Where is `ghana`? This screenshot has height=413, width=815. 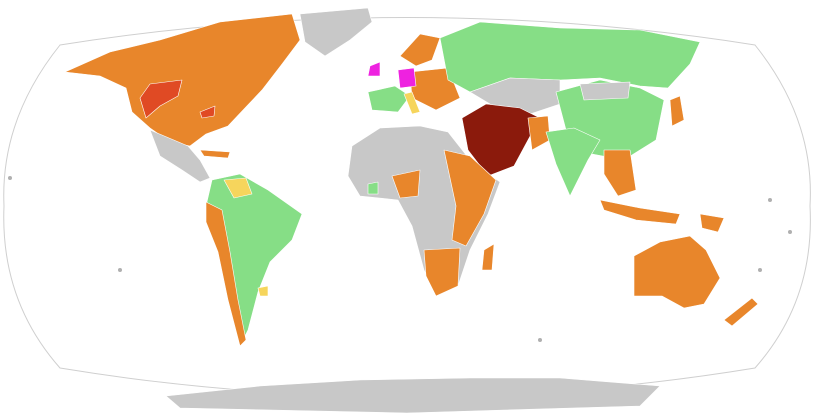
ghana is located at coordinates (373, 188).